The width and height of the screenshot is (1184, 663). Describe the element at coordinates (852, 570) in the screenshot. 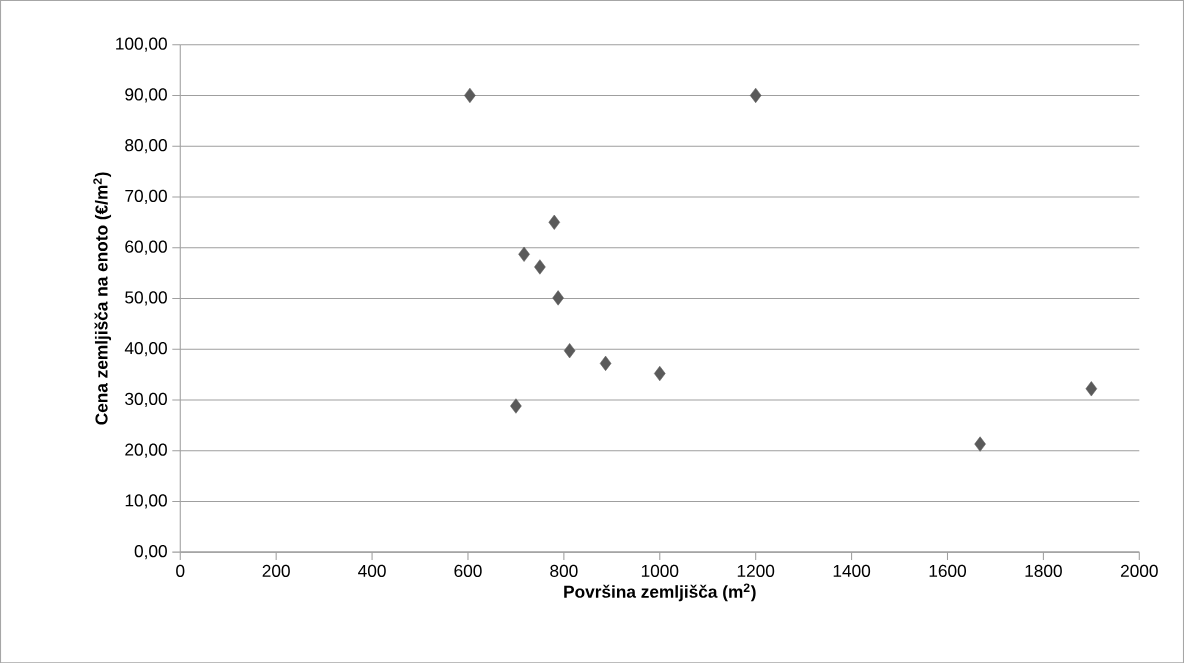

I see `x-tick-label: 1400` at that location.